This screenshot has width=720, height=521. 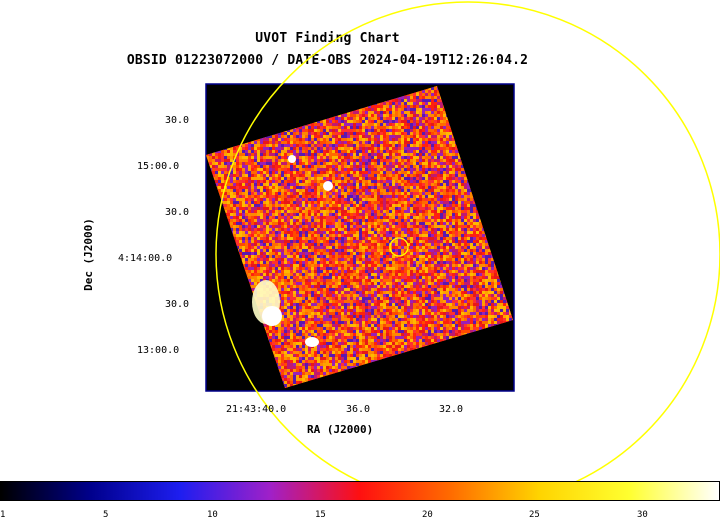 I want to click on colorbar-tick: 25, so click(x=534, y=515).